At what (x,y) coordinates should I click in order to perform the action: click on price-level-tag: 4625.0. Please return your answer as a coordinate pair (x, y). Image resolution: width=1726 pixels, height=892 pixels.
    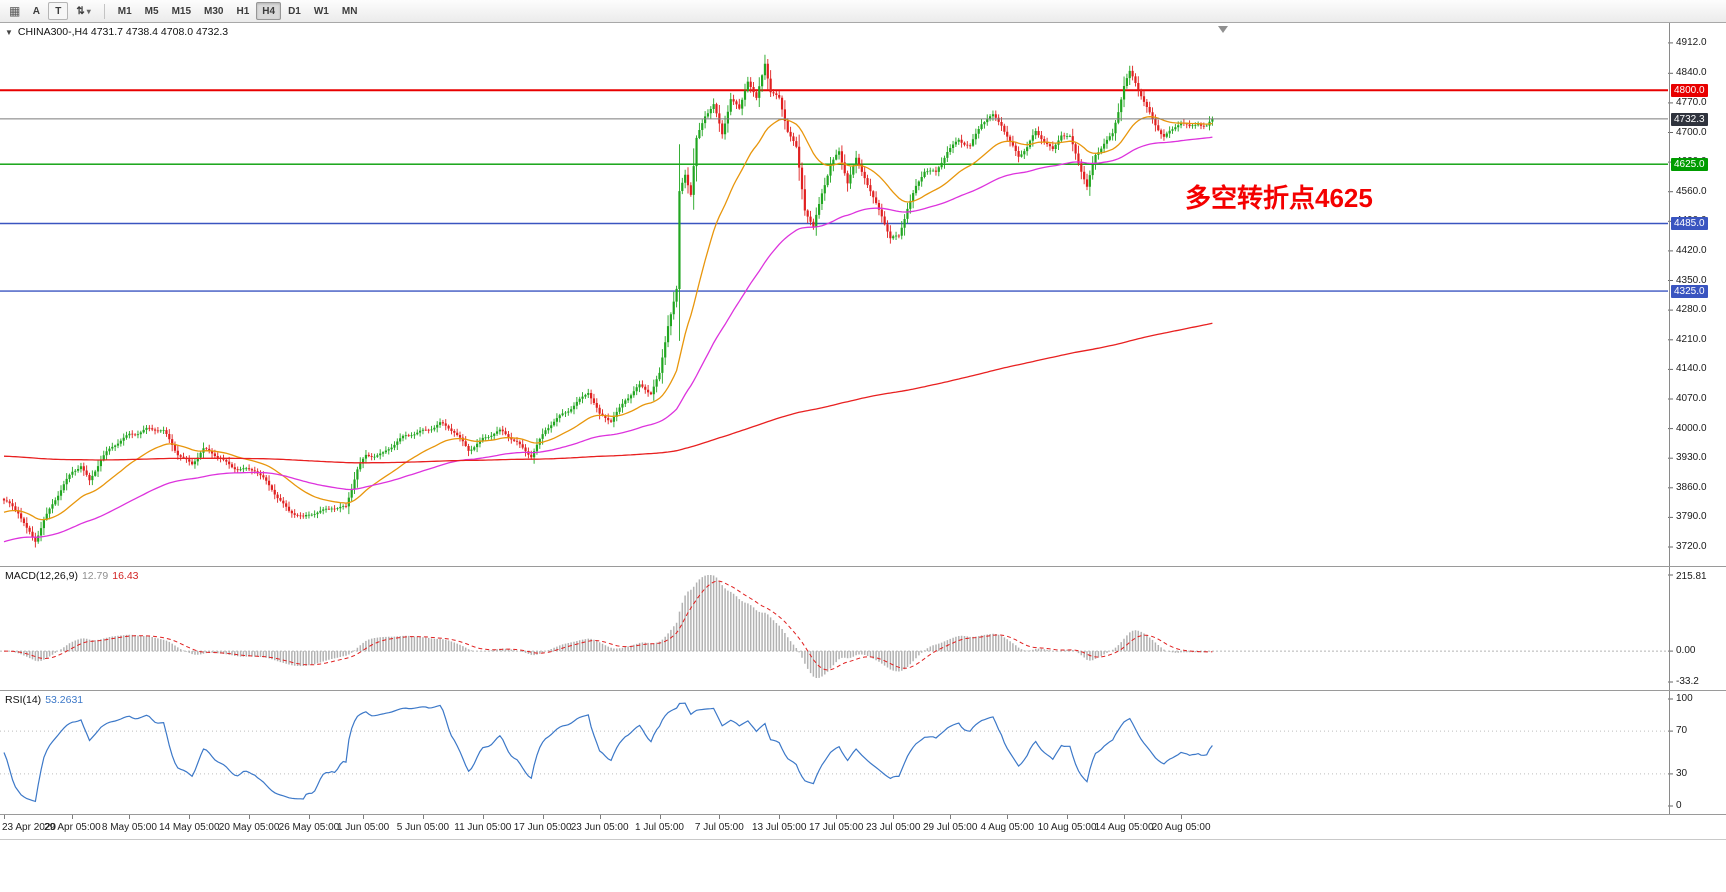
    Looking at the image, I should click on (1689, 165).